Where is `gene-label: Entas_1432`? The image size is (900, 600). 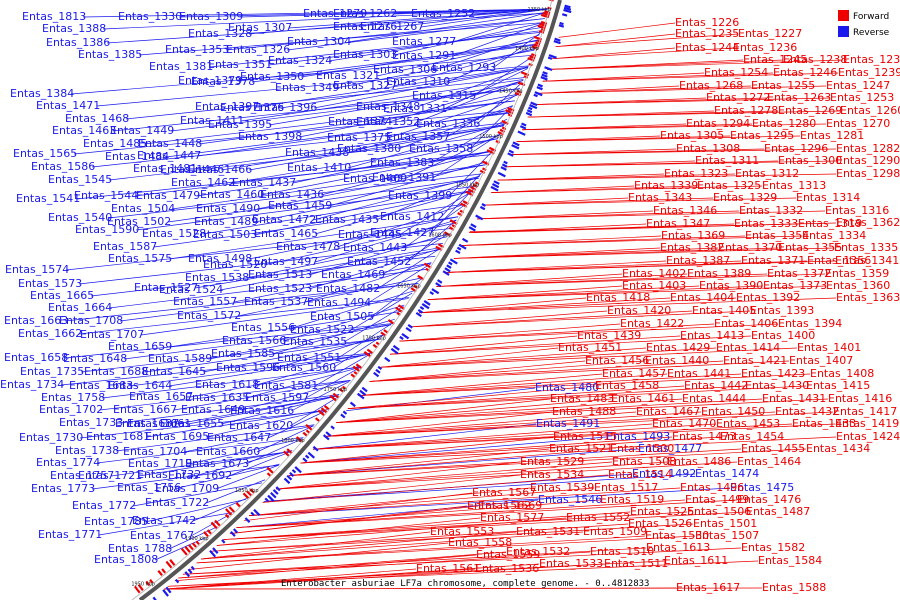
gene-label: Entas_1432 is located at coordinates (807, 411).